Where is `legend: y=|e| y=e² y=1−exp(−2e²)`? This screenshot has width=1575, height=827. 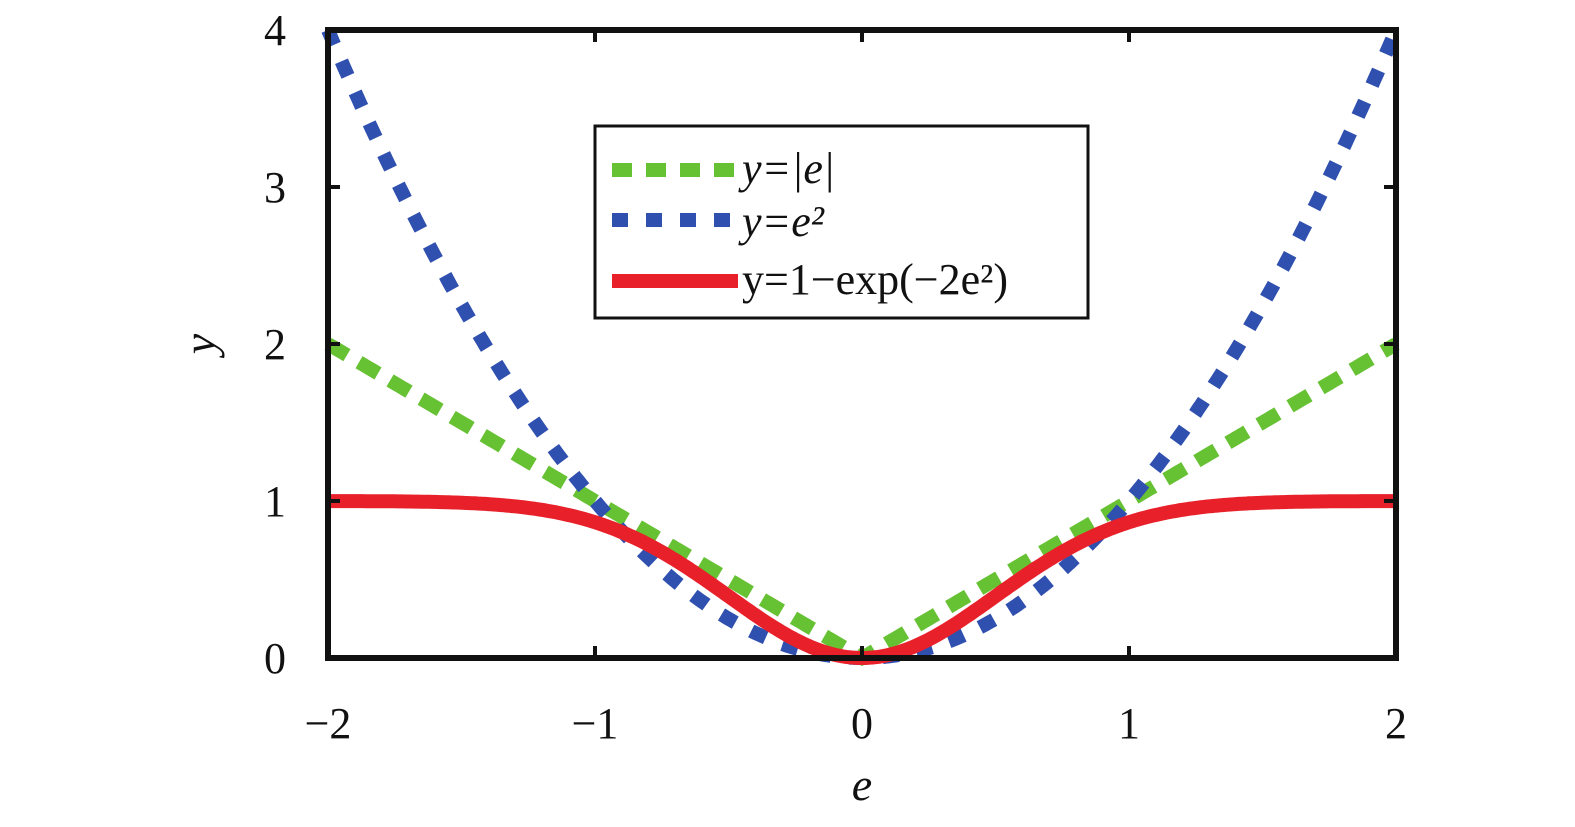 legend: y=|e| y=e² y=1−exp(−2e²) is located at coordinates (841, 222).